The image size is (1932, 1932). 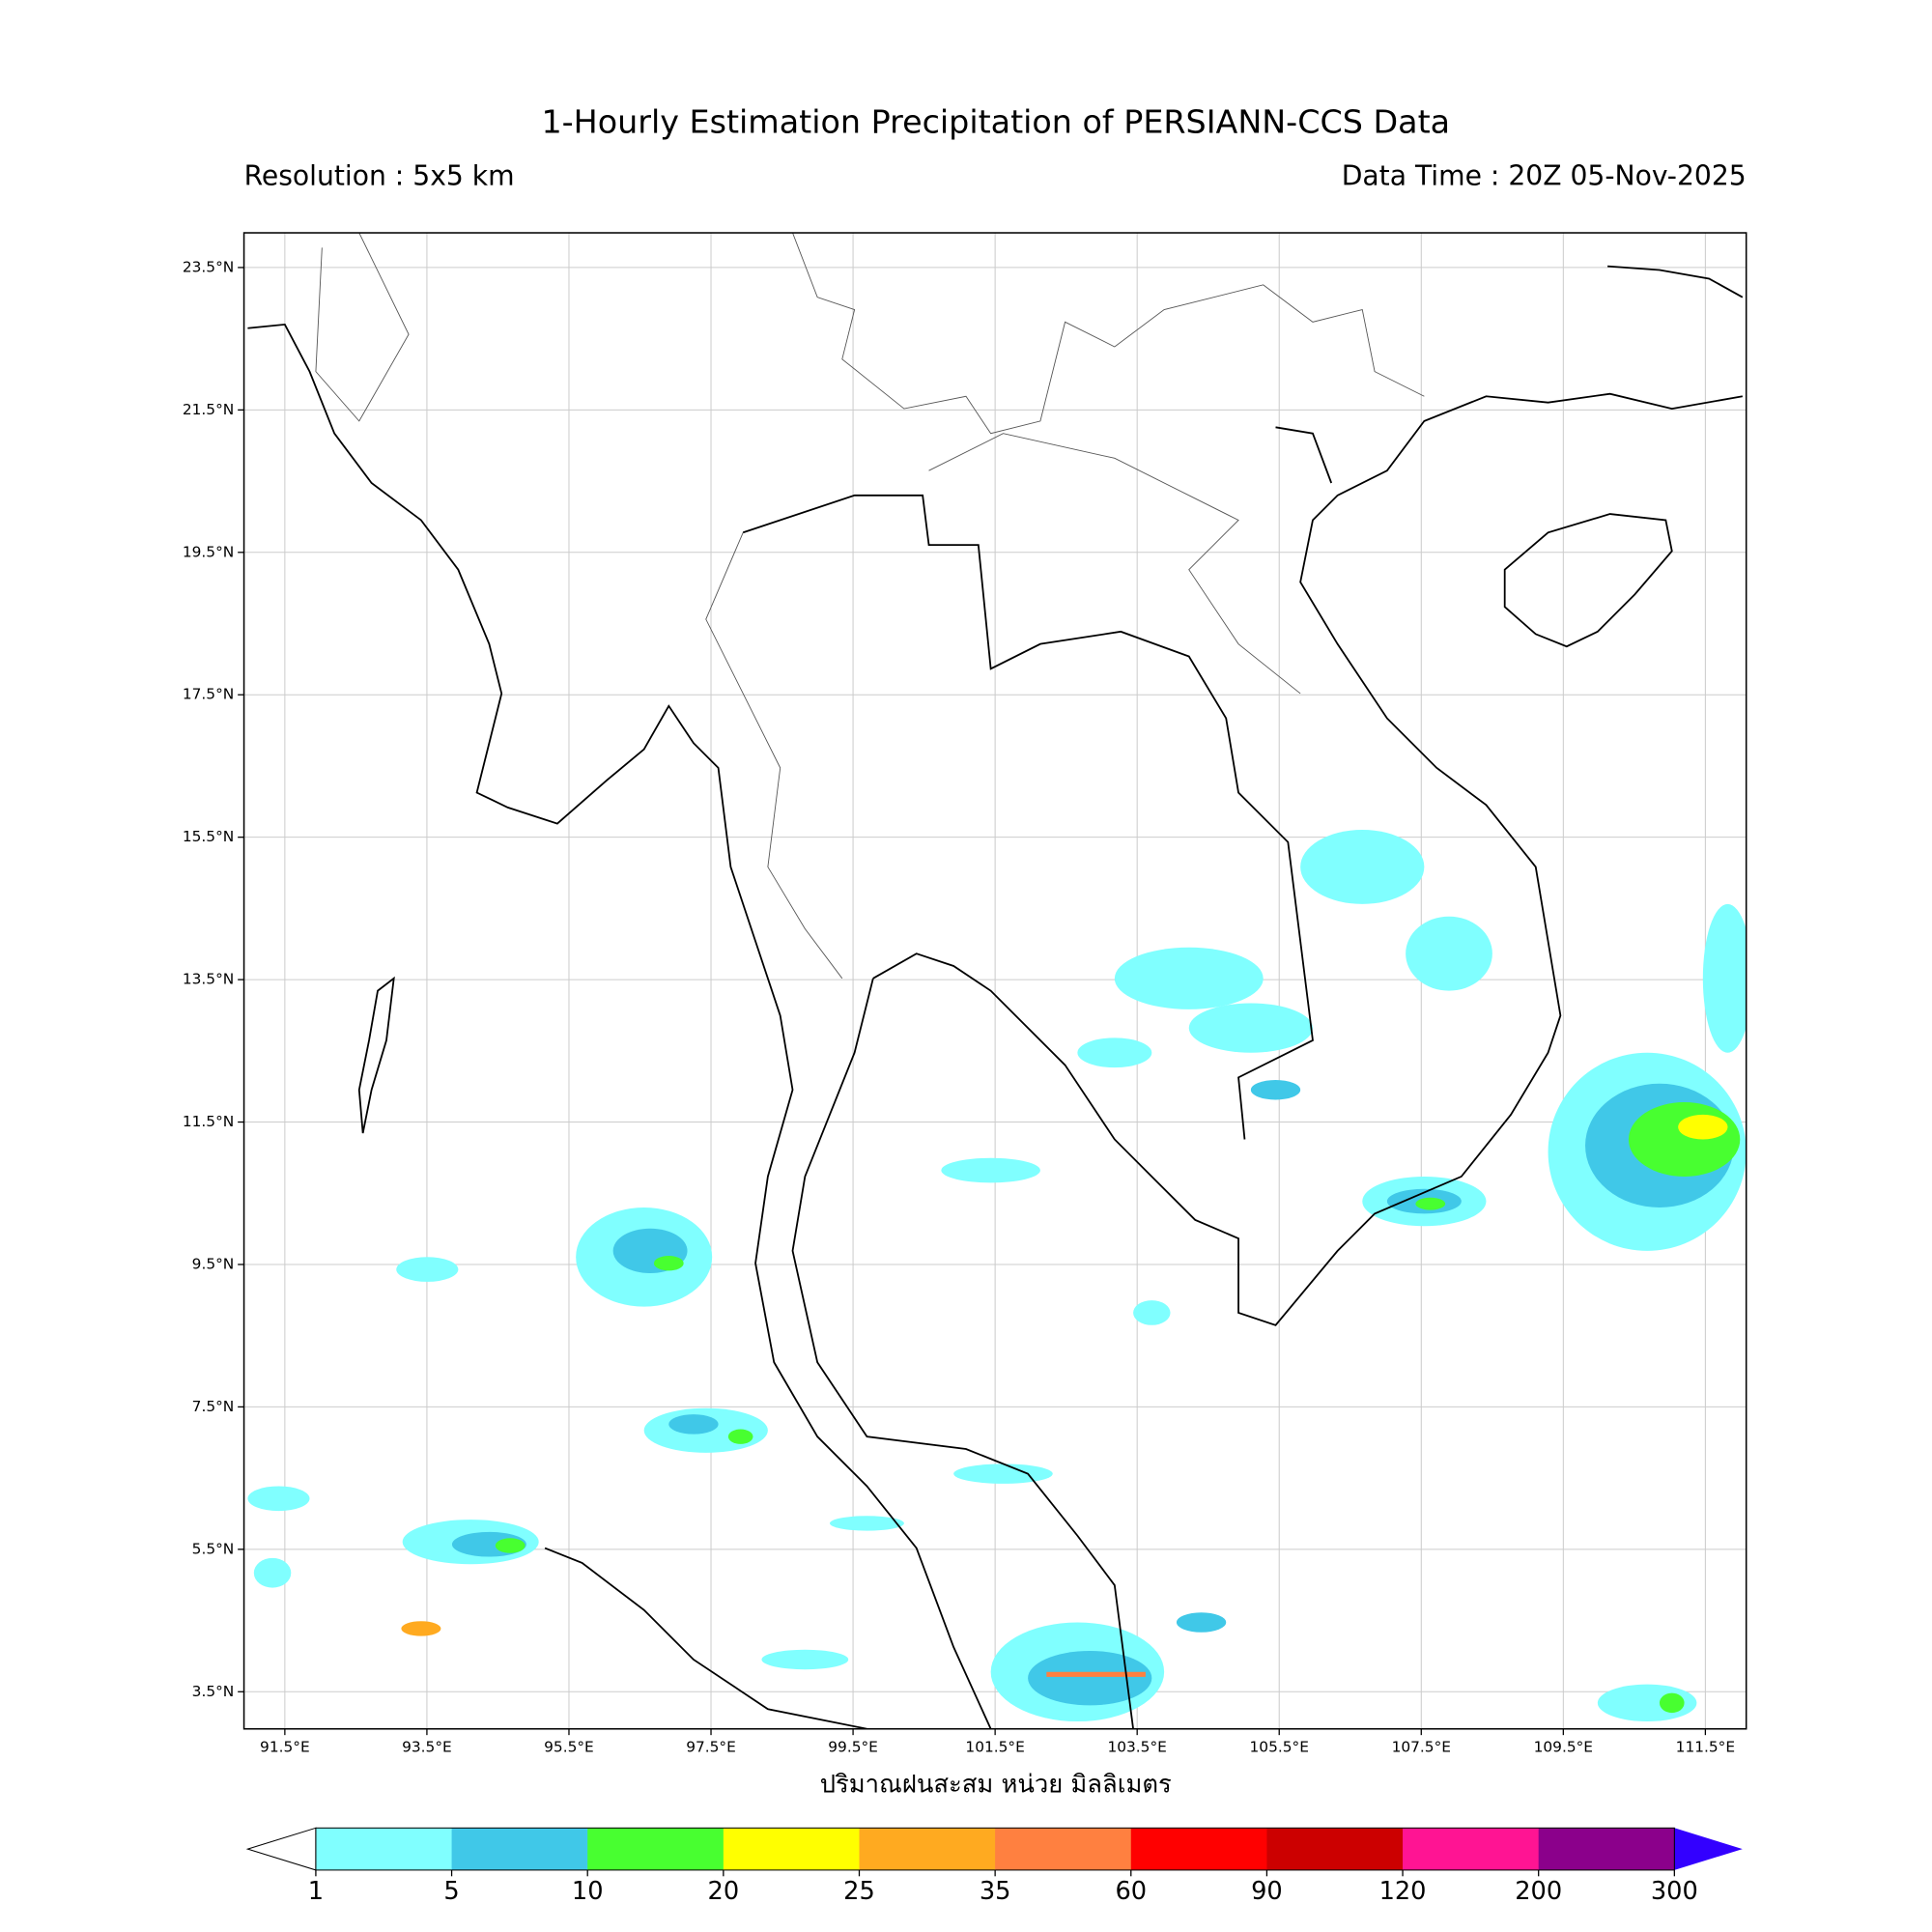 What do you see at coordinates (285, 1746) in the screenshot?
I see `lon-label: 91.5°E` at bounding box center [285, 1746].